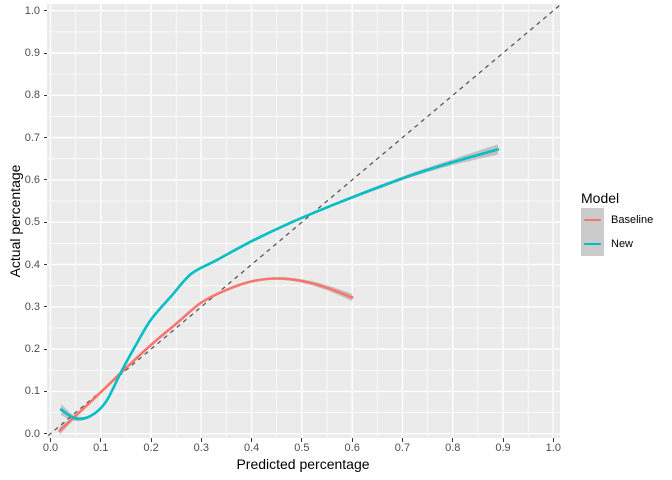 This screenshot has height=480, width=672. What do you see at coordinates (32, 53) in the screenshot?
I see `y-tick-label: 0.9` at bounding box center [32, 53].